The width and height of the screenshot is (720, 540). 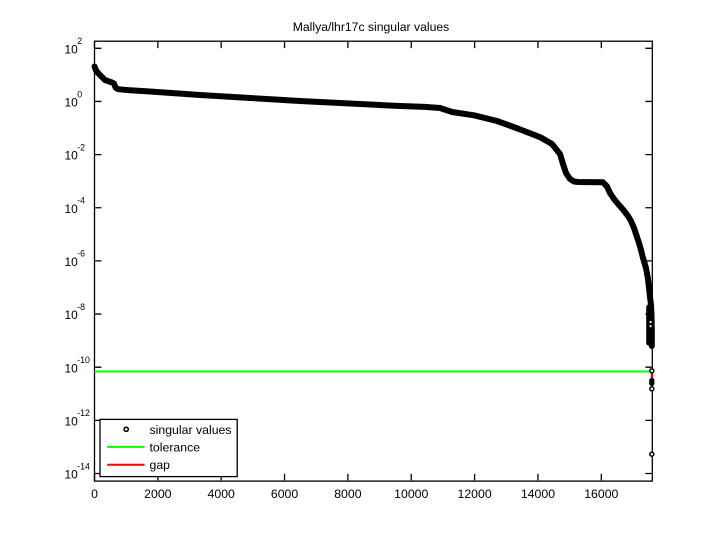 What do you see at coordinates (538, 494) in the screenshot?
I see `svg-text: 14000` at bounding box center [538, 494].